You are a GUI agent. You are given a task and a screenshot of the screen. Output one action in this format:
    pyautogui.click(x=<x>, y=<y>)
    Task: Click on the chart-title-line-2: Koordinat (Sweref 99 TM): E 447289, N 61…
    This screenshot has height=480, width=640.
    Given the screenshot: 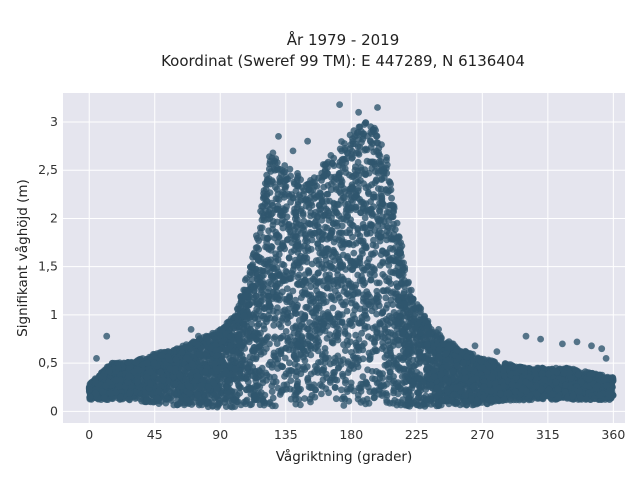 What is the action you would take?
    pyautogui.click(x=343, y=61)
    